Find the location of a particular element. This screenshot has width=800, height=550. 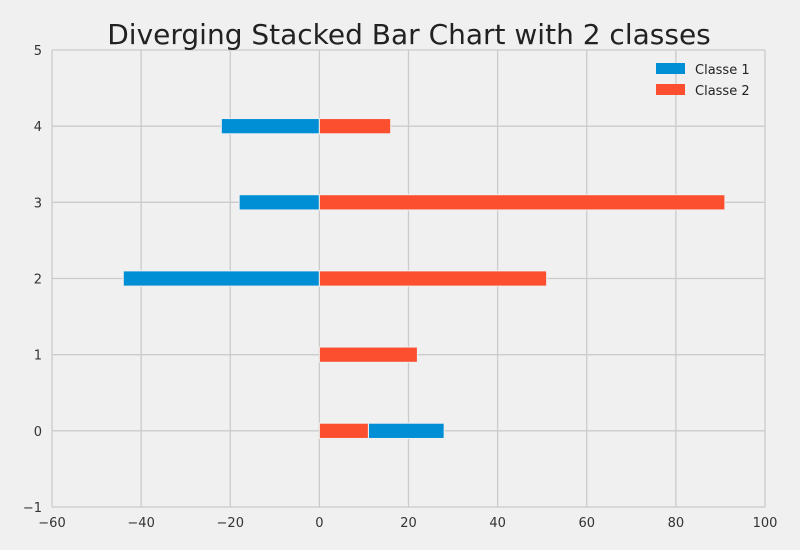

x-tick-label: −60 is located at coordinates (51, 523).